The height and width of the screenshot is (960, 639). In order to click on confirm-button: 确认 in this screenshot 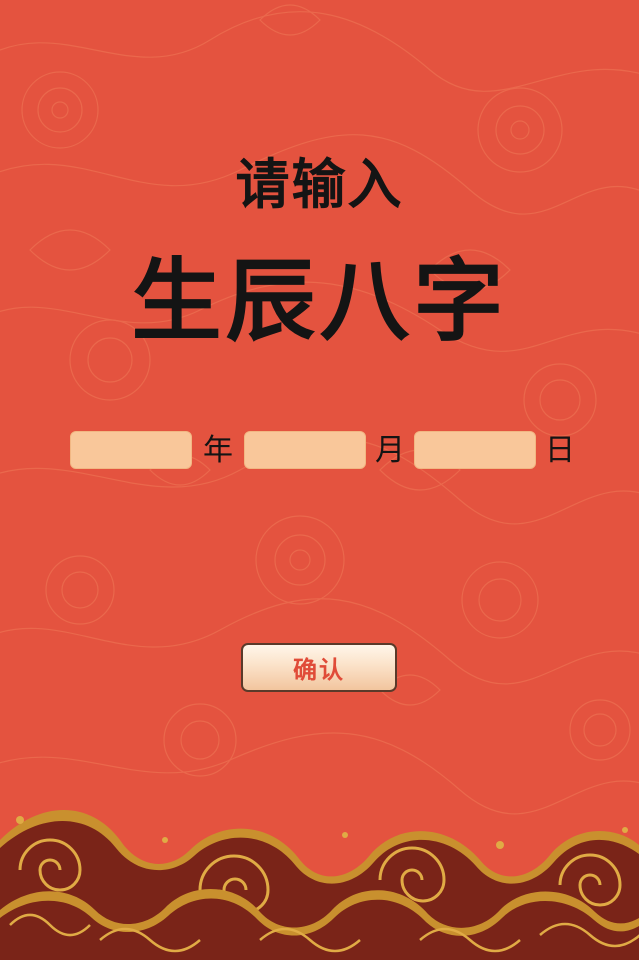, I will do `click(319, 667)`.